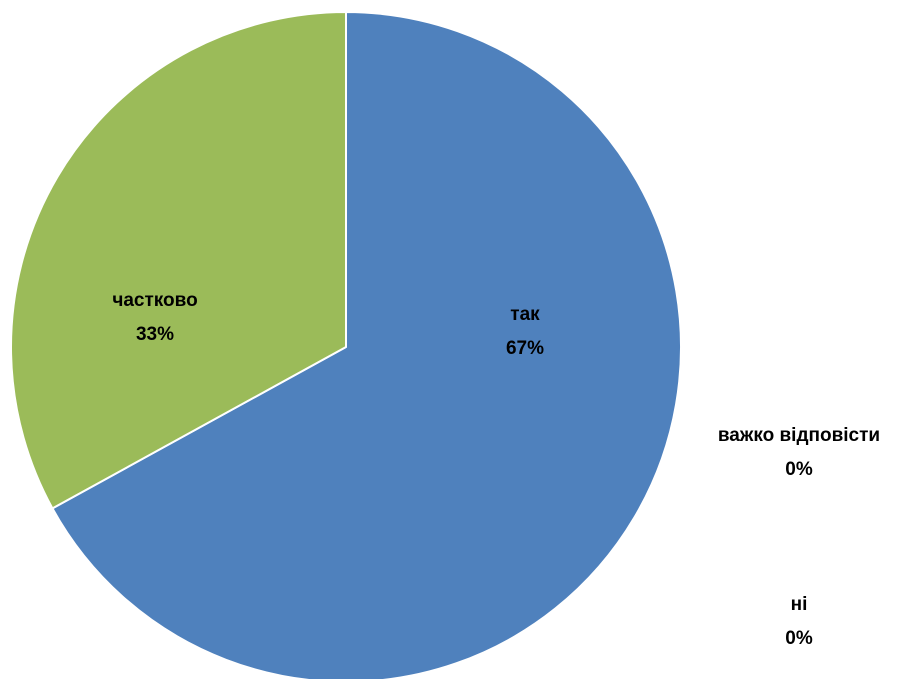  What do you see at coordinates (799, 621) in the screenshot?
I see `slice-data-label-2: ні 0%` at bounding box center [799, 621].